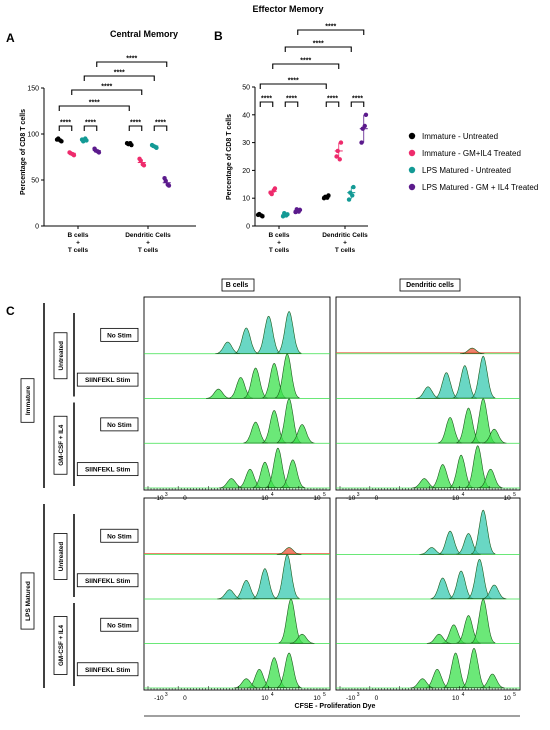  What do you see at coordinates (148, 243) in the screenshot?
I see `x-group-label: +` at bounding box center [148, 243].